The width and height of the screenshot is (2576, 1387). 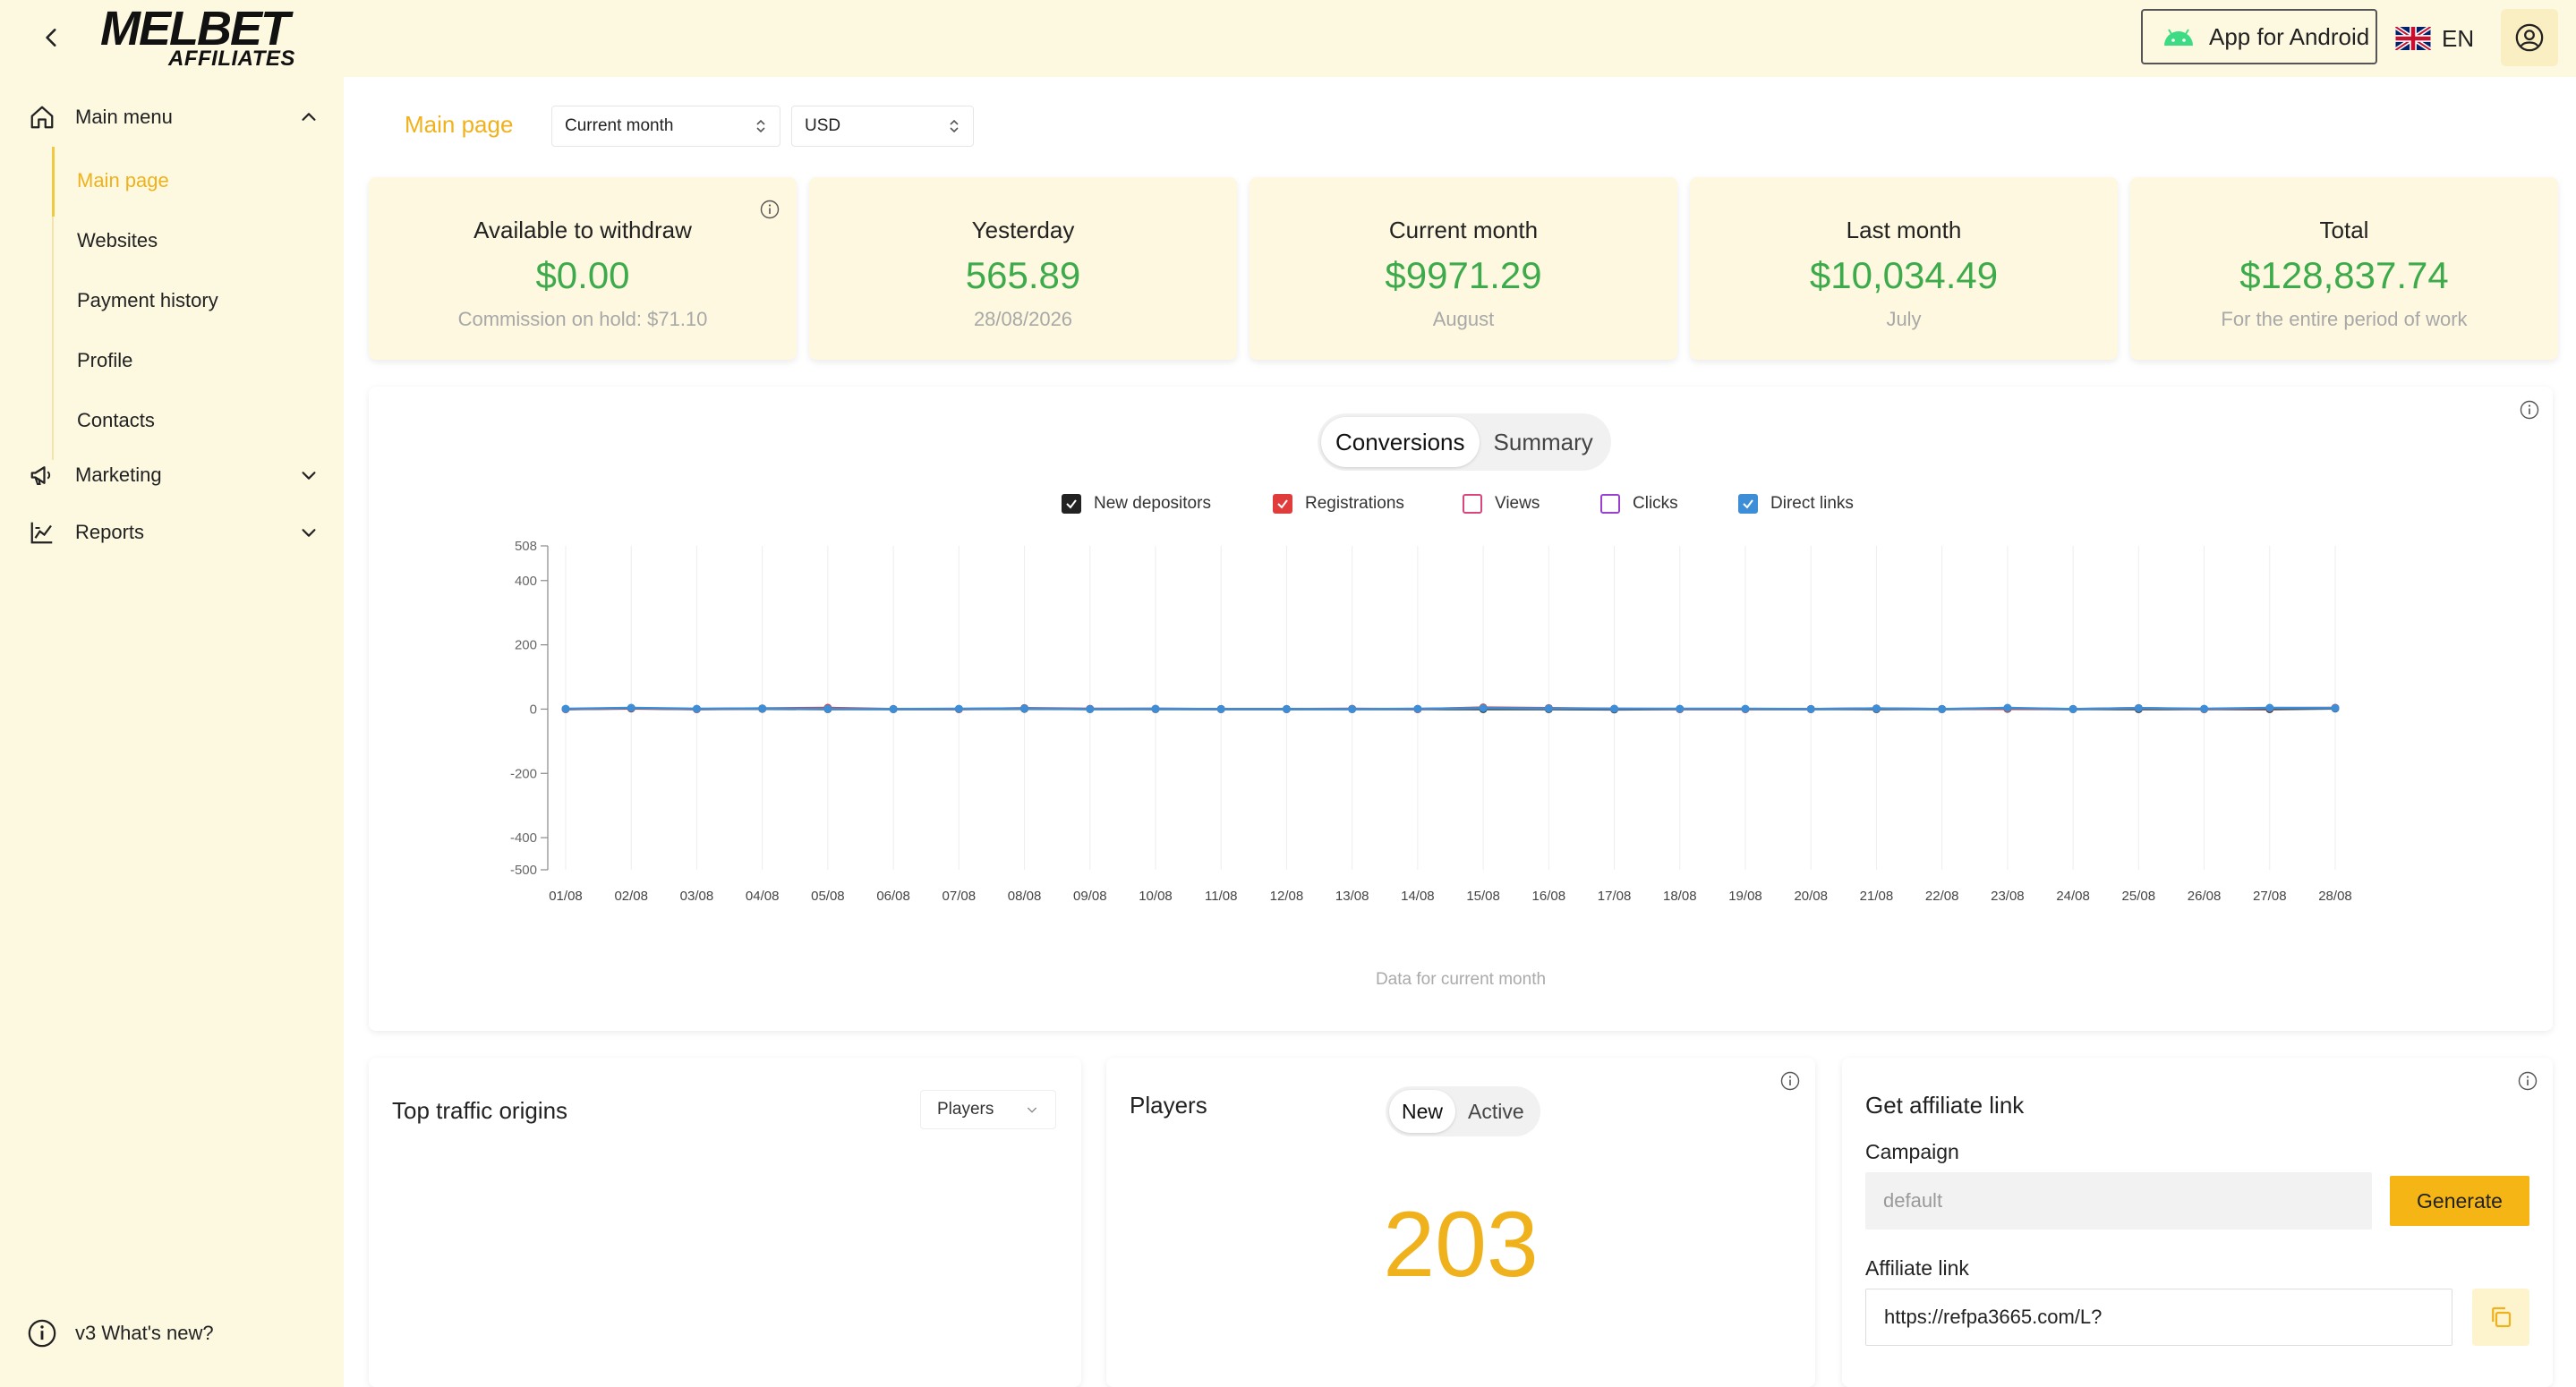 I want to click on copy-link-button, so click(x=2500, y=1318).